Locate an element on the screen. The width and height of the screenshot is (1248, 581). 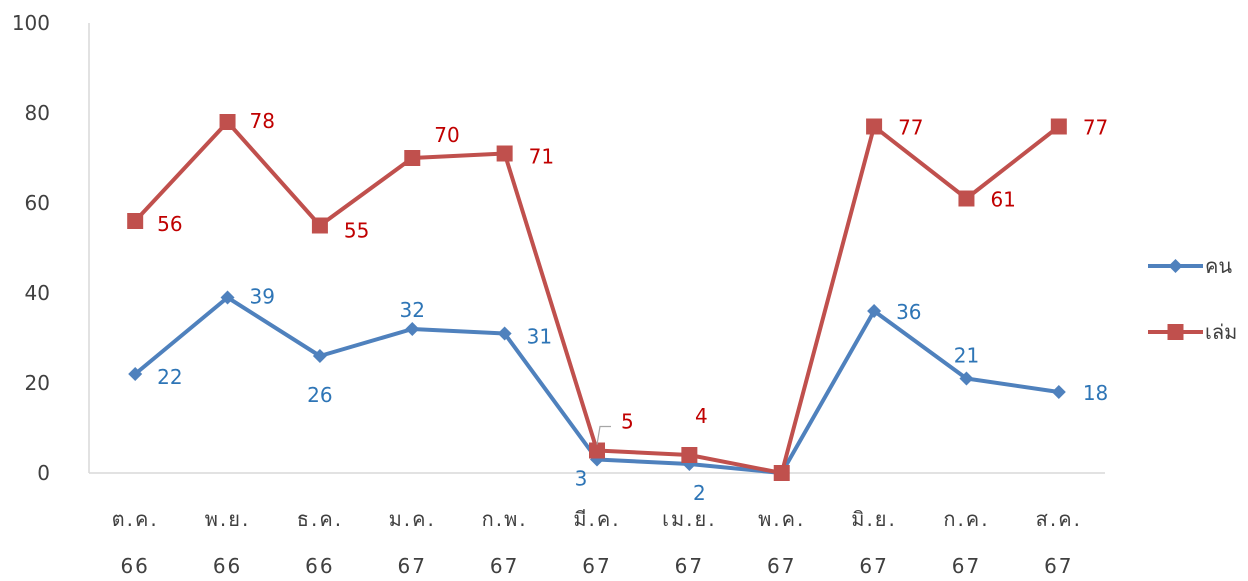
x-tick-label: ต.ค. is located at coordinates (135, 519).